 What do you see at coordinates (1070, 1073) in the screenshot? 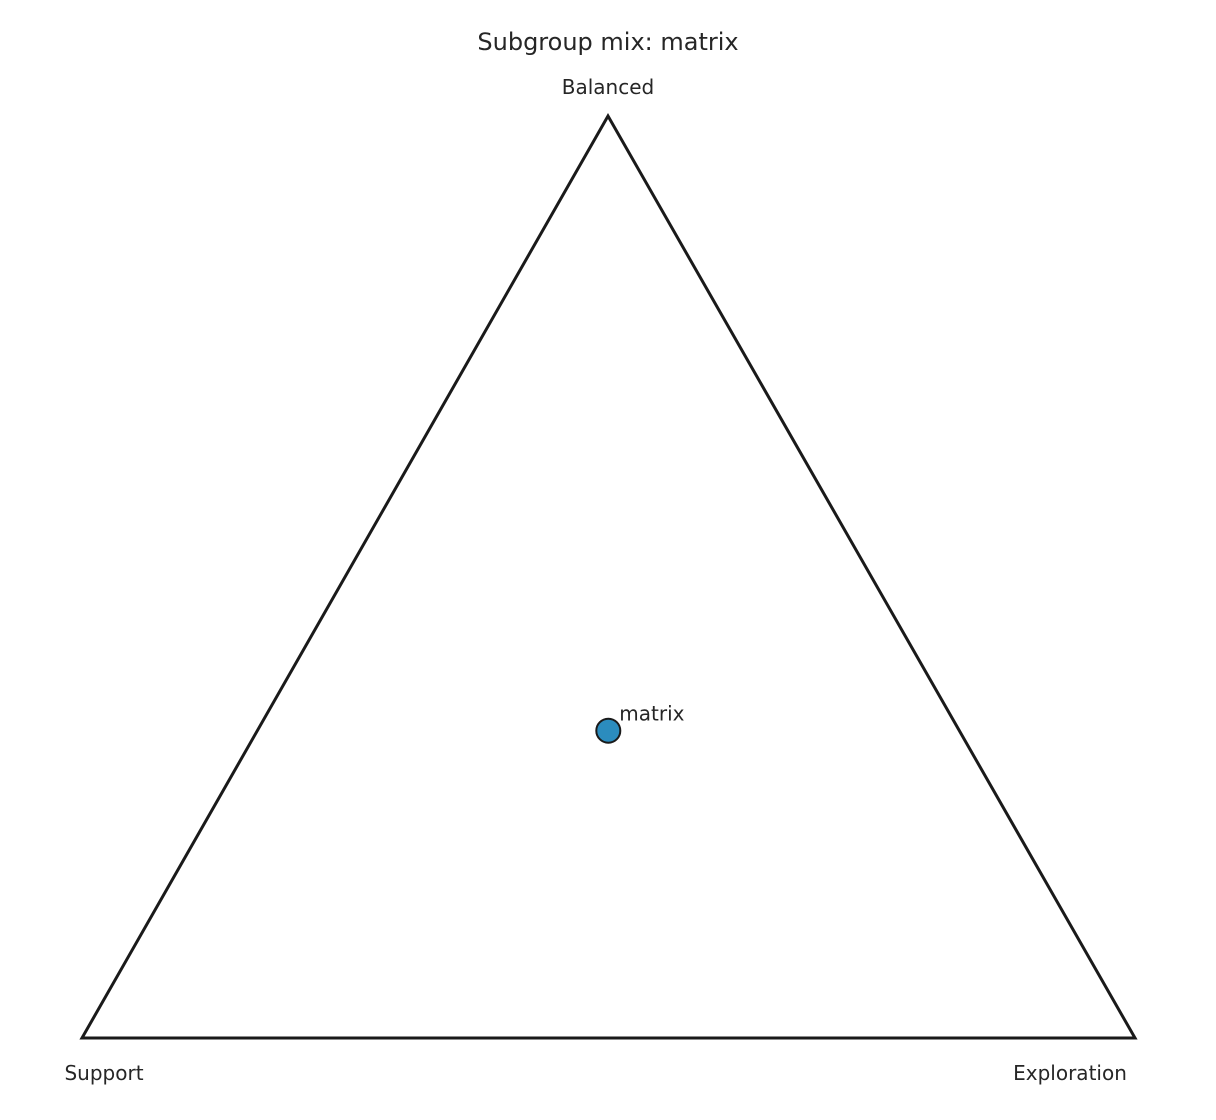
I see `vertex-label-right: Exploration` at bounding box center [1070, 1073].